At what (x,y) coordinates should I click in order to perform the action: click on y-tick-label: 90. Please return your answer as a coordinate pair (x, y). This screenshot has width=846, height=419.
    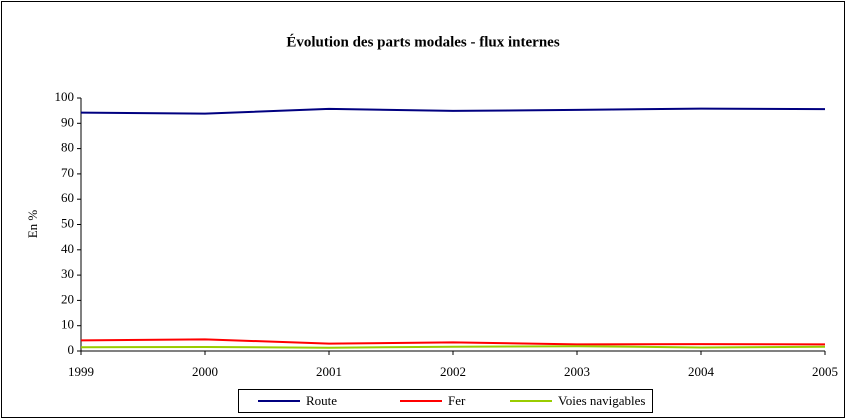
    Looking at the image, I should click on (67, 121).